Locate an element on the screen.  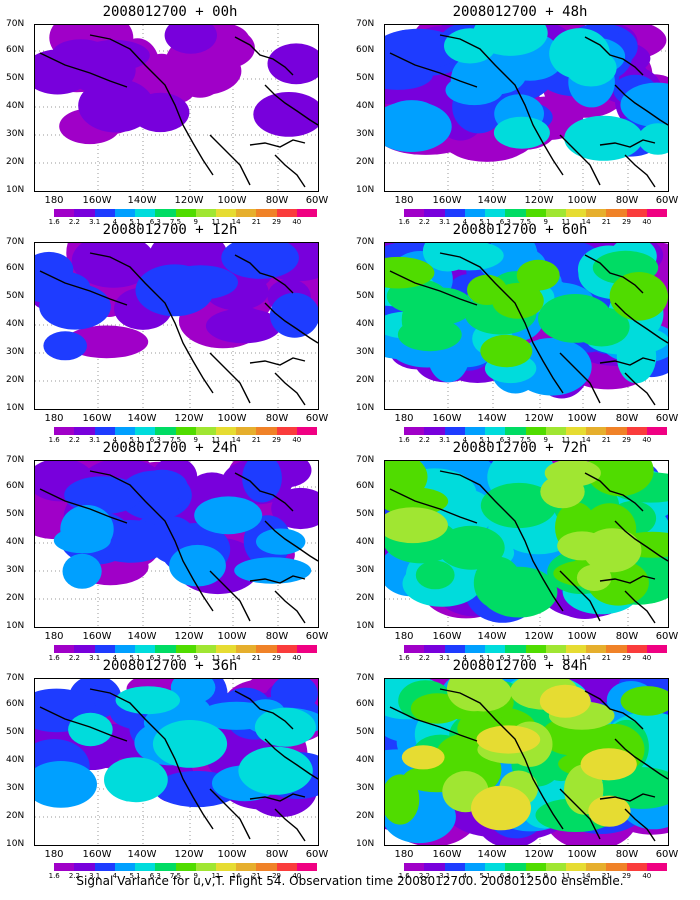
colorbar-label: 11 is located at coordinates (216, 876).